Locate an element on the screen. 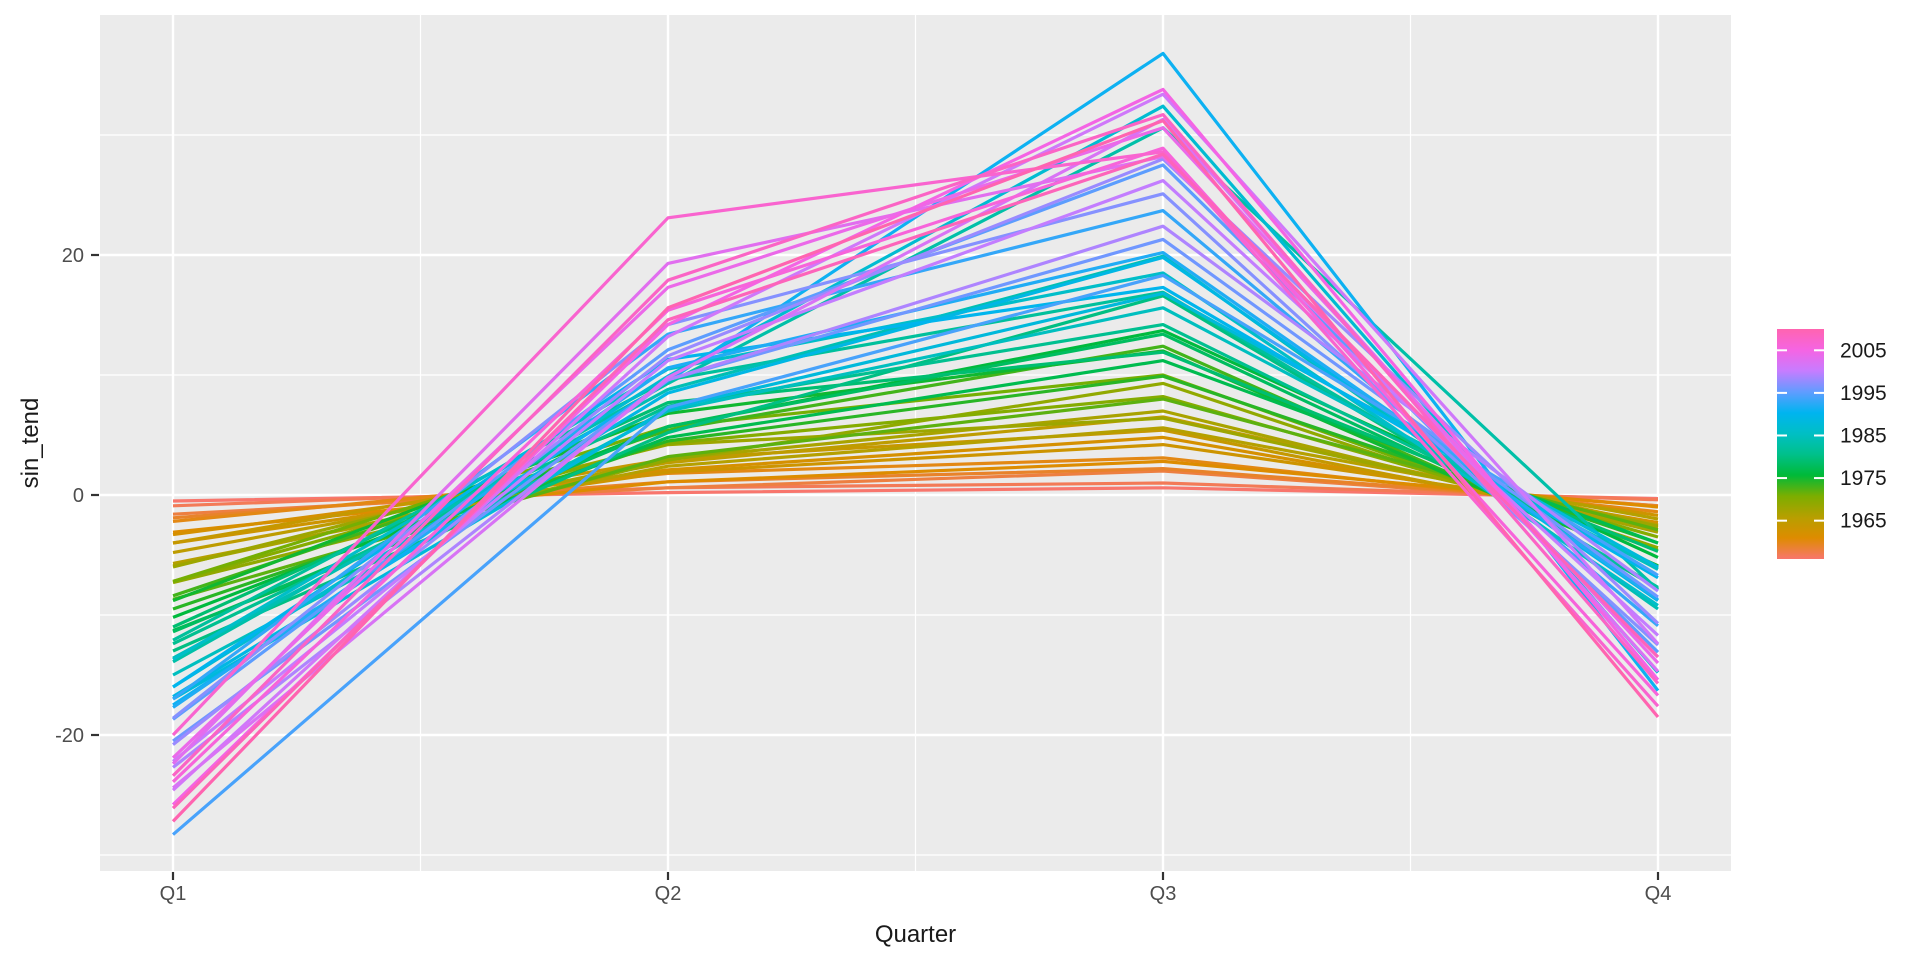  y-axis-title: sin_tend is located at coordinates (30, 443).